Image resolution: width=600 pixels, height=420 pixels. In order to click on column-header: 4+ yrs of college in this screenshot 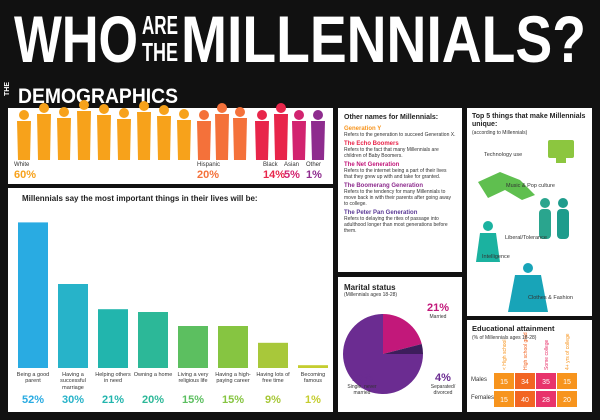, I will do `click(568, 351)`.